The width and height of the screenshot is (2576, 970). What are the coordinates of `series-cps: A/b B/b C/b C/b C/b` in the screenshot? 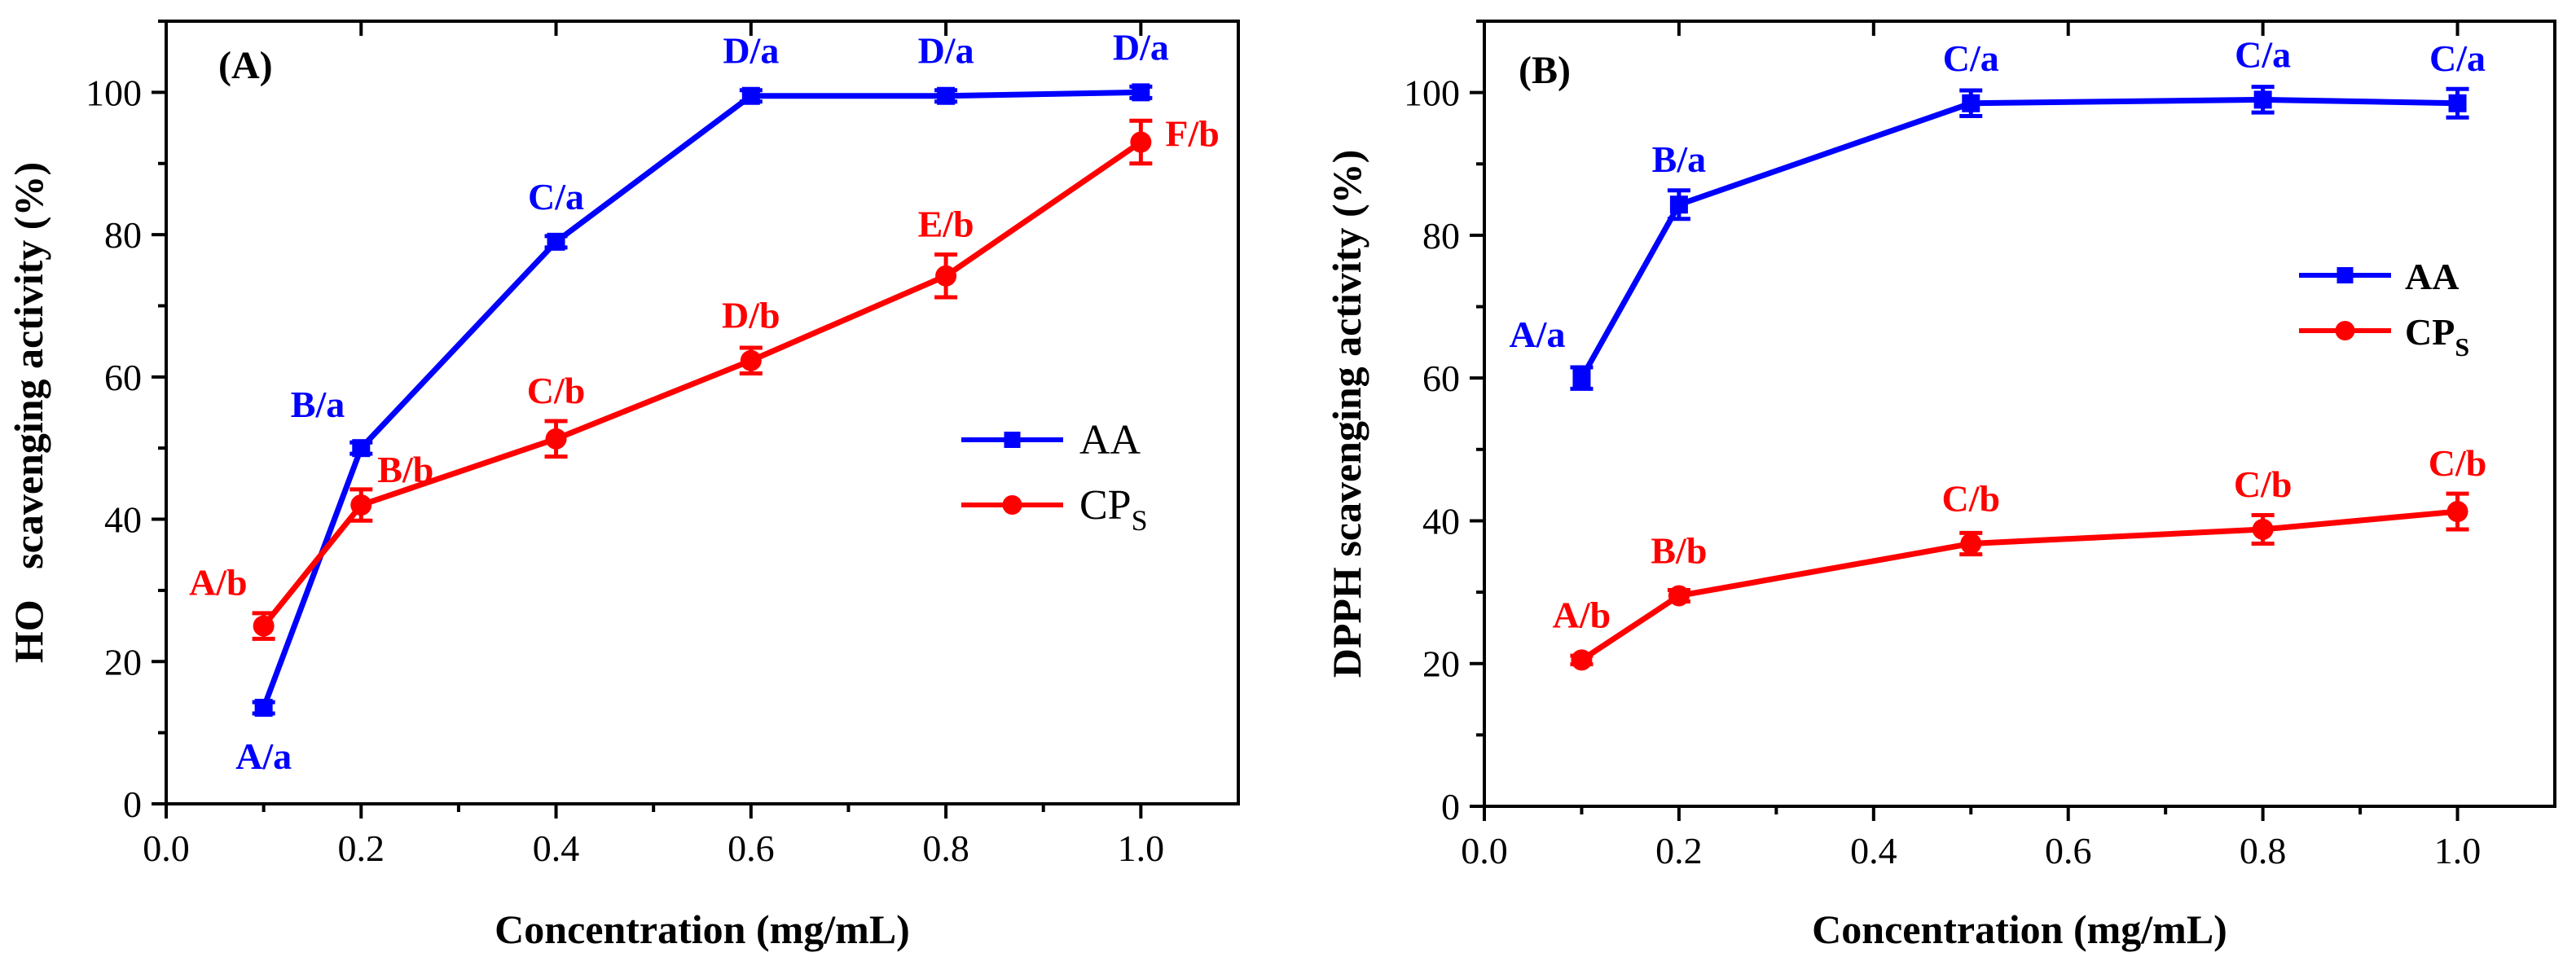 It's located at (2020, 556).